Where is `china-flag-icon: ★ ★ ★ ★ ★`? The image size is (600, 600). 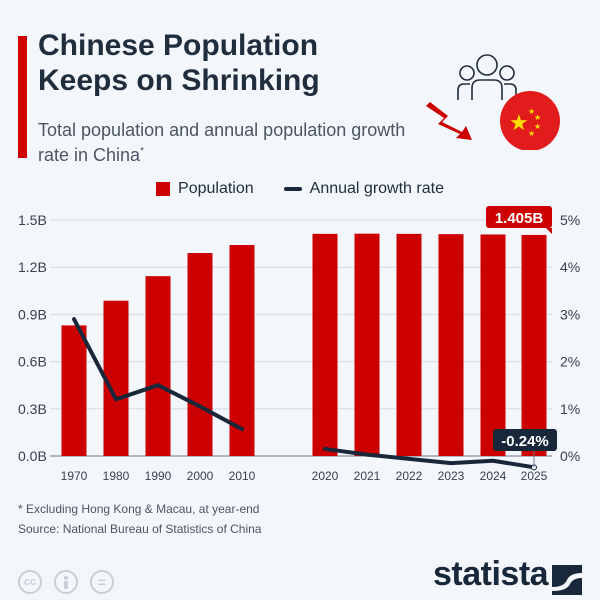
china-flag-icon: ★ ★ ★ ★ ★ is located at coordinates (530, 120).